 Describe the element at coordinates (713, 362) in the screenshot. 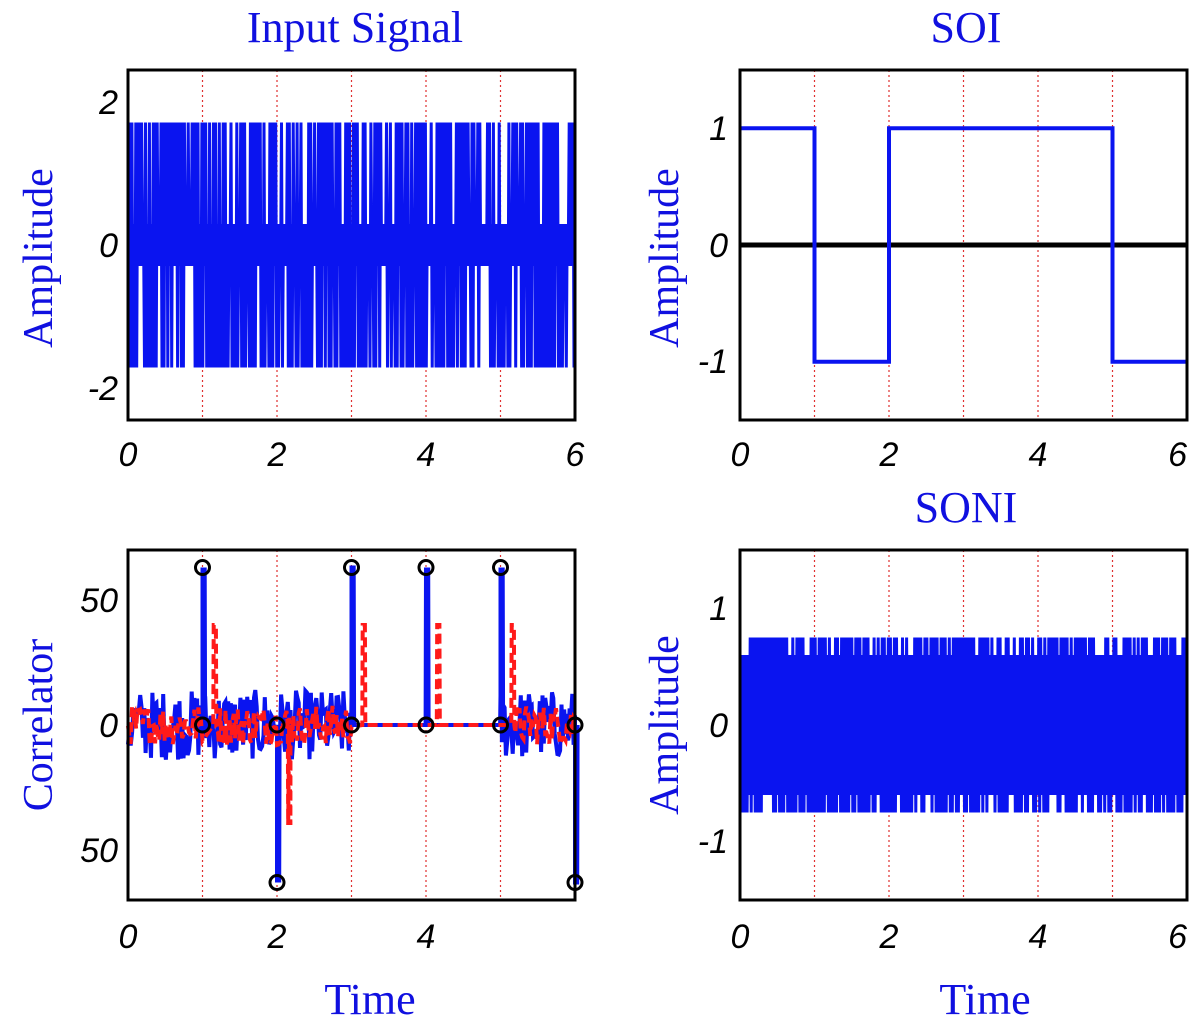

I see `soi-ytick: -1` at that location.